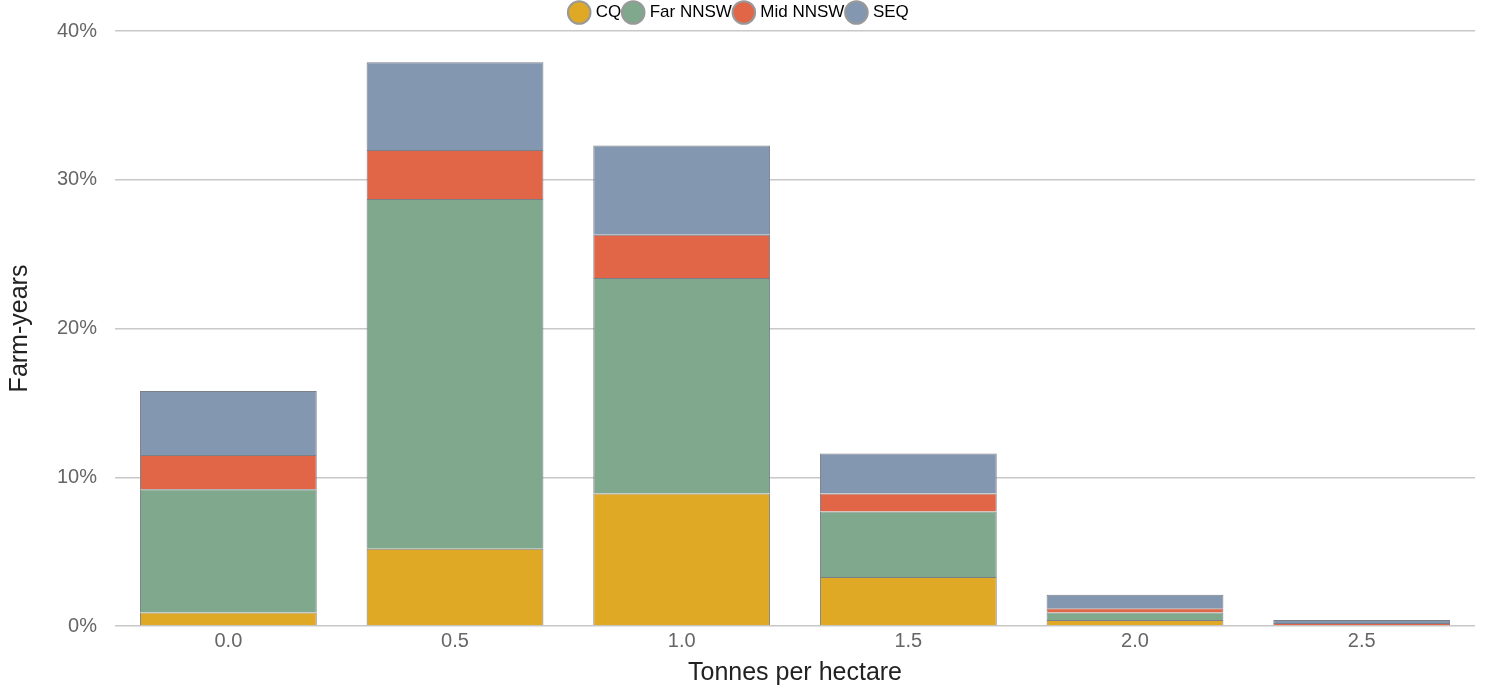 Image resolution: width=1485 pixels, height=688 pixels. I want to click on x-tick-label: 0.5, so click(455, 639).